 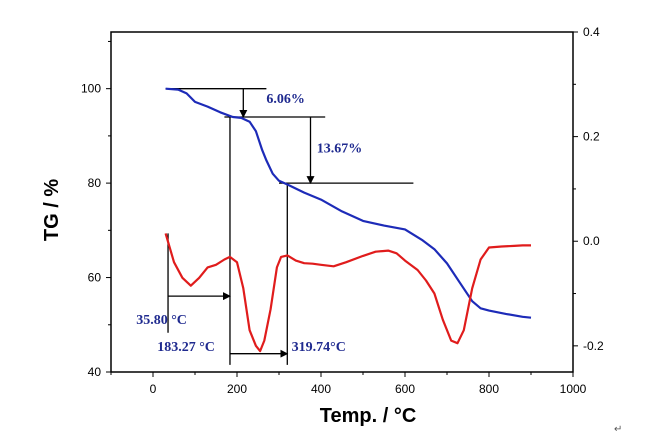 I want to click on x-tick-label-5: 1000, so click(x=573, y=389).